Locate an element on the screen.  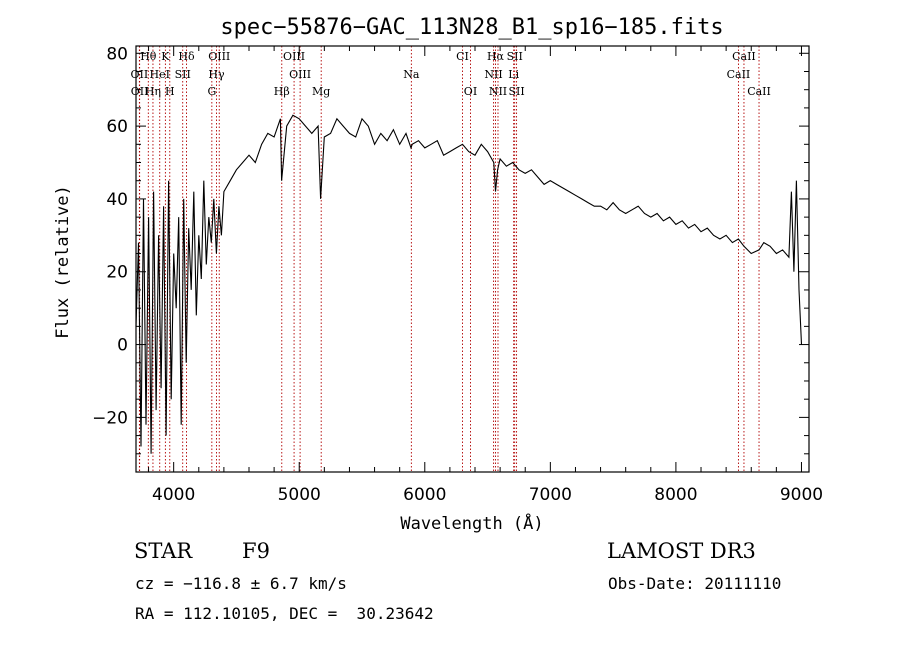
x-tick-label: 7000 is located at coordinates (550, 495).